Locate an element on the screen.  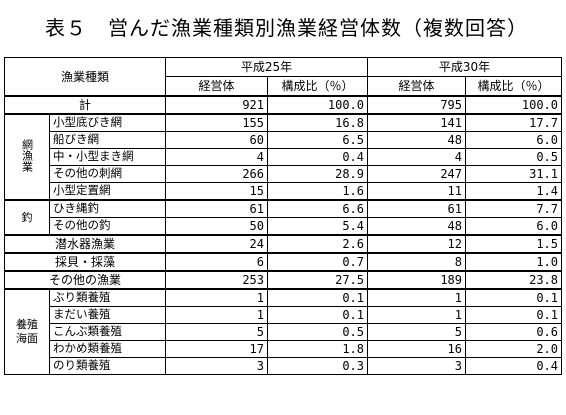
group-label-tsuri: 釣 is located at coordinates (27, 217).